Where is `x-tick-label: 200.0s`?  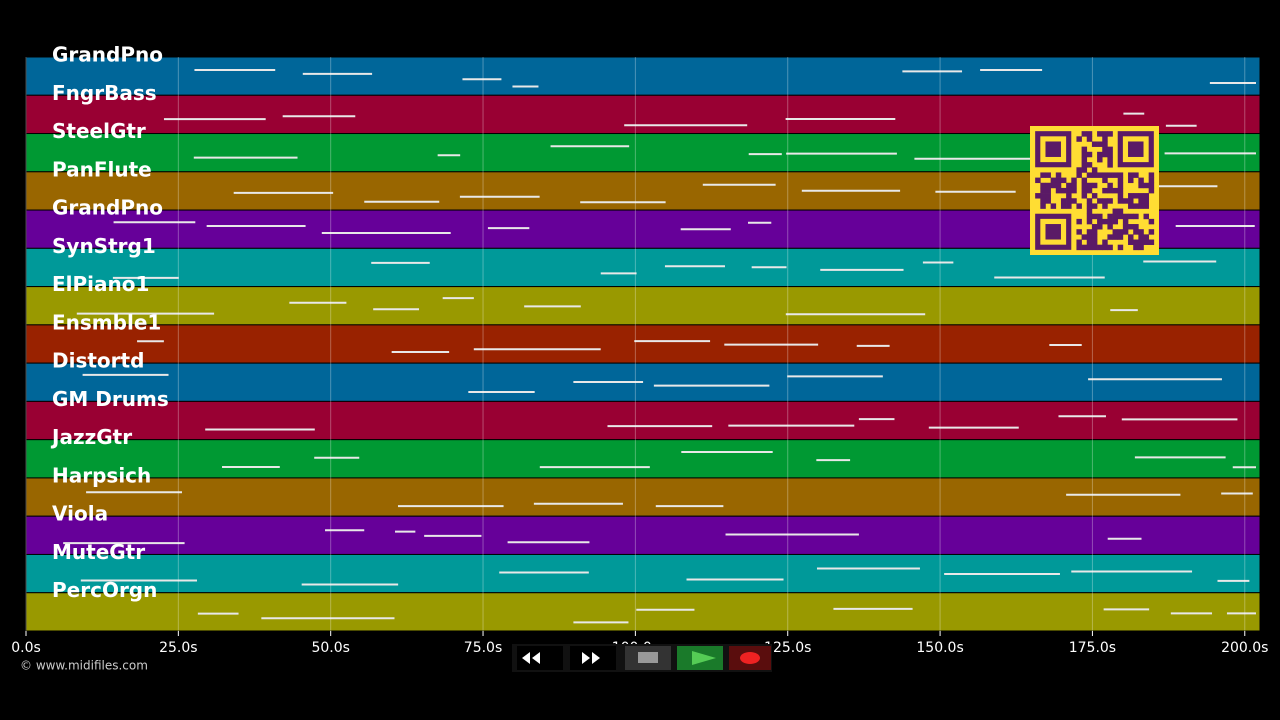 x-tick-label: 200.0s is located at coordinates (1244, 648).